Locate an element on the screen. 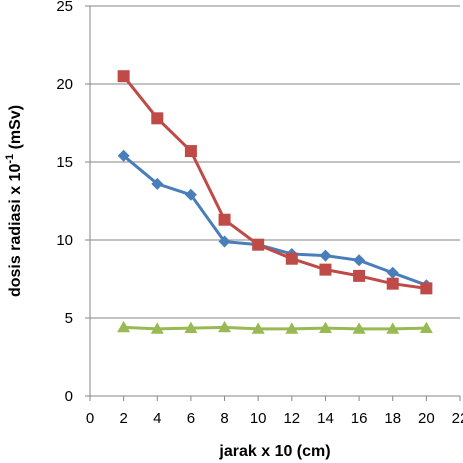 The height and width of the screenshot is (463, 463). x-tick-label: 10 is located at coordinates (258, 418).